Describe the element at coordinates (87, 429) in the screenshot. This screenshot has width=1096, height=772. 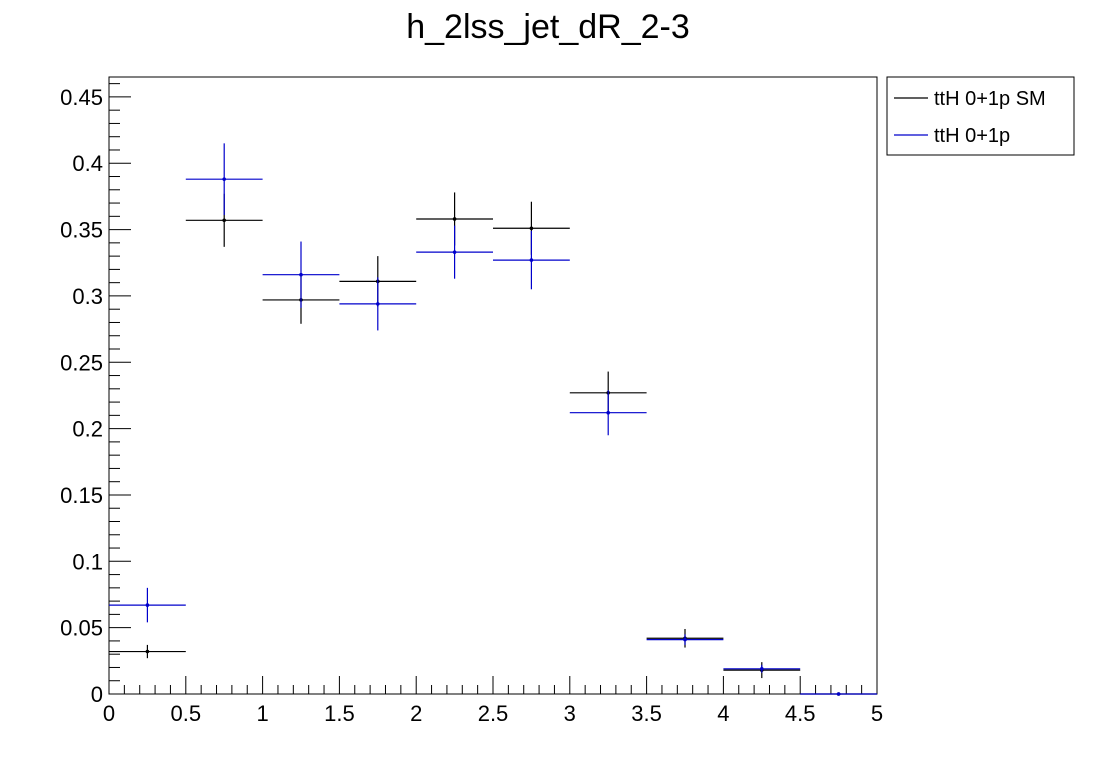
I see `y-tick-label: 0.2` at that location.